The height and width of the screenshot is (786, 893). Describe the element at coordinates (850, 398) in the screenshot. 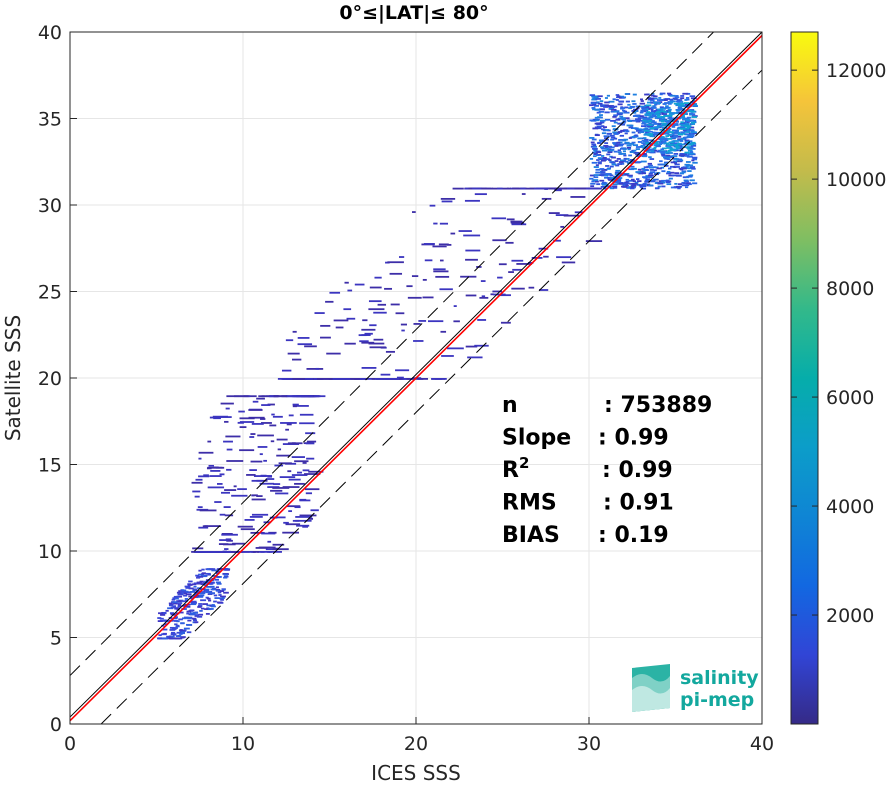

I see `colorbar-tick-label: 6000` at that location.